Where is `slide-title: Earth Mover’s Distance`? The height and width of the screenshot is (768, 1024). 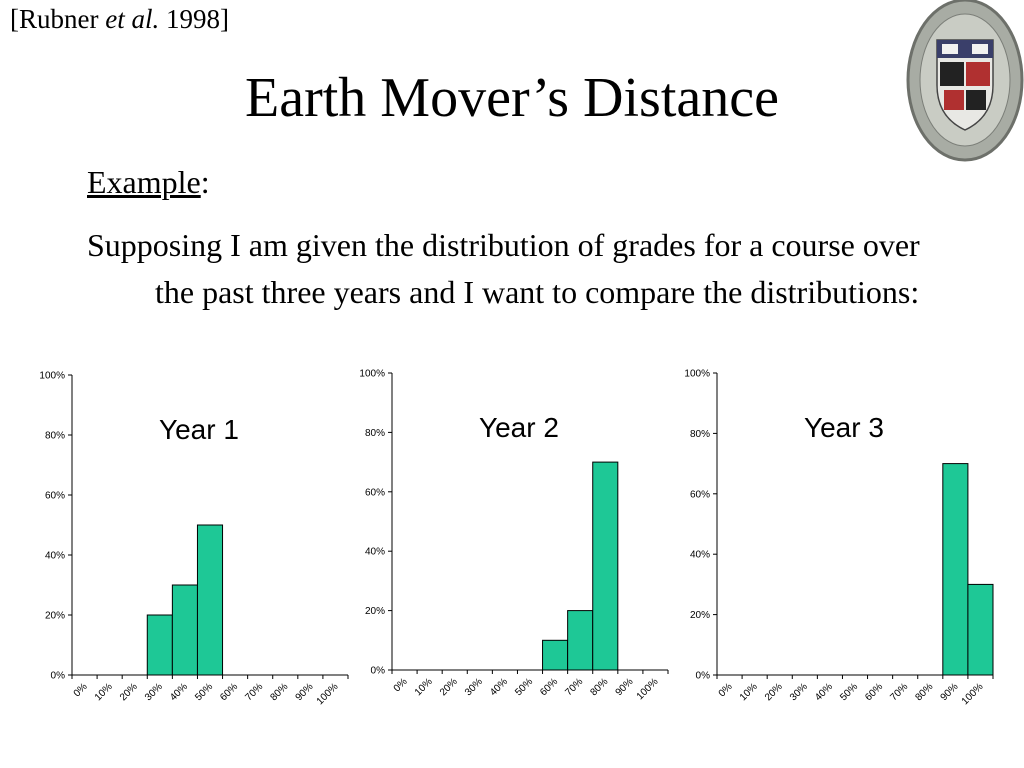 slide-title: Earth Mover’s Distance is located at coordinates (512, 98).